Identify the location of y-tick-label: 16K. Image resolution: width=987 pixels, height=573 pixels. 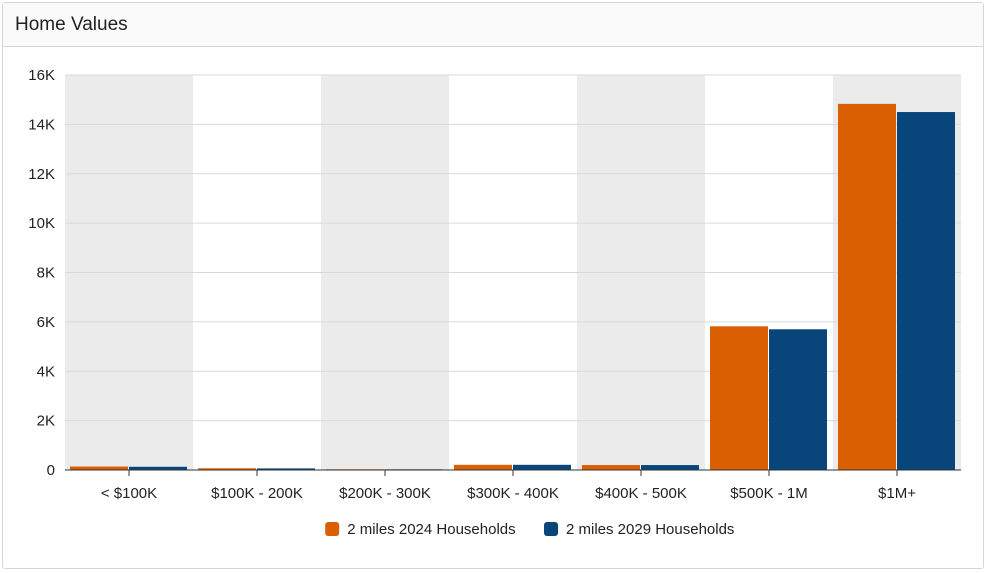
(41, 75).